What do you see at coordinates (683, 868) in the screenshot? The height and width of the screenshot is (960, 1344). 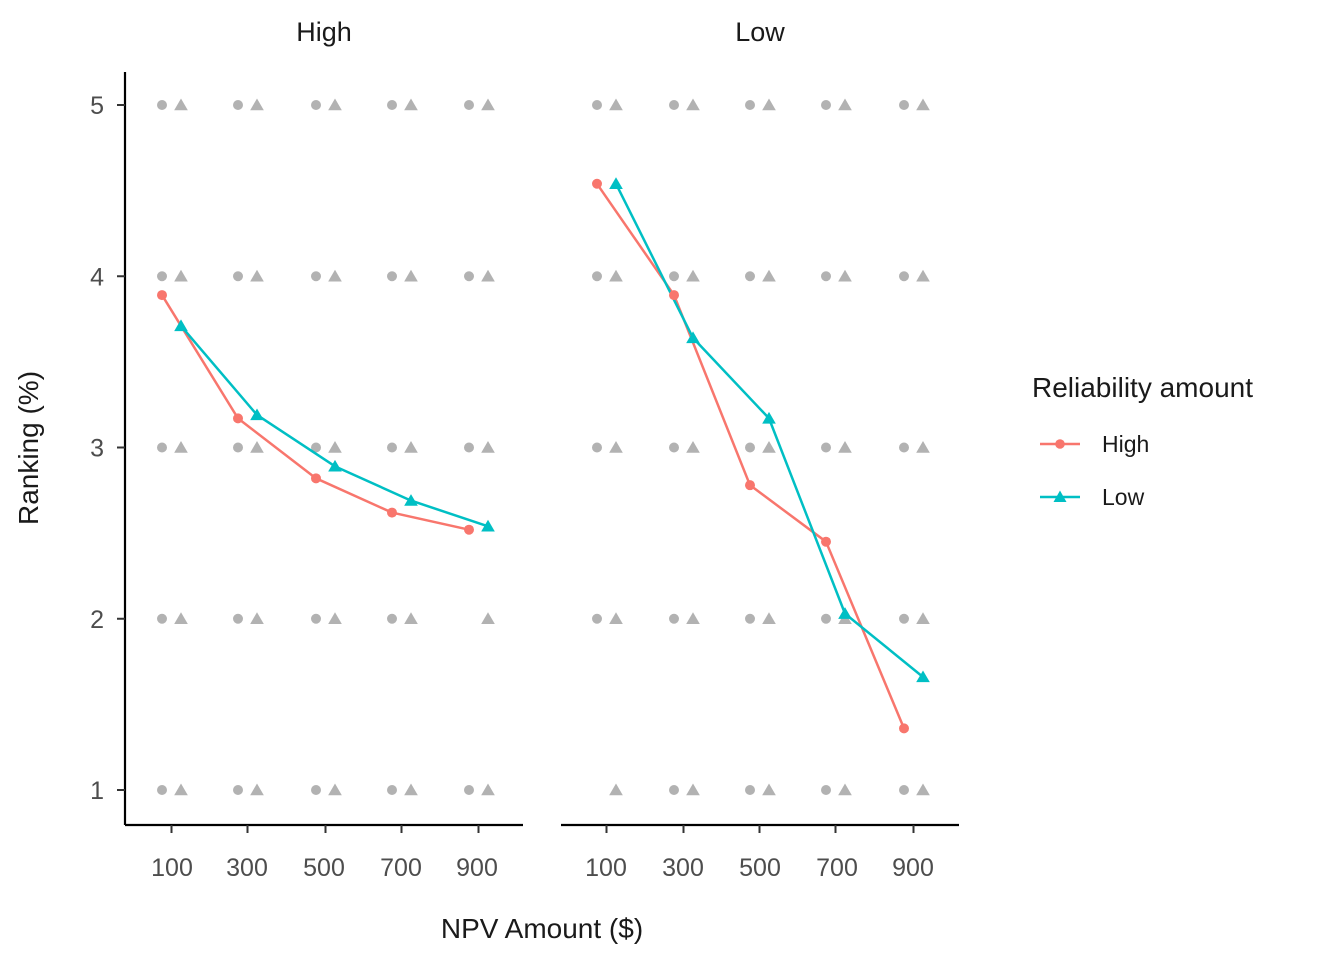 I see `x-tick-label: 300` at bounding box center [683, 868].